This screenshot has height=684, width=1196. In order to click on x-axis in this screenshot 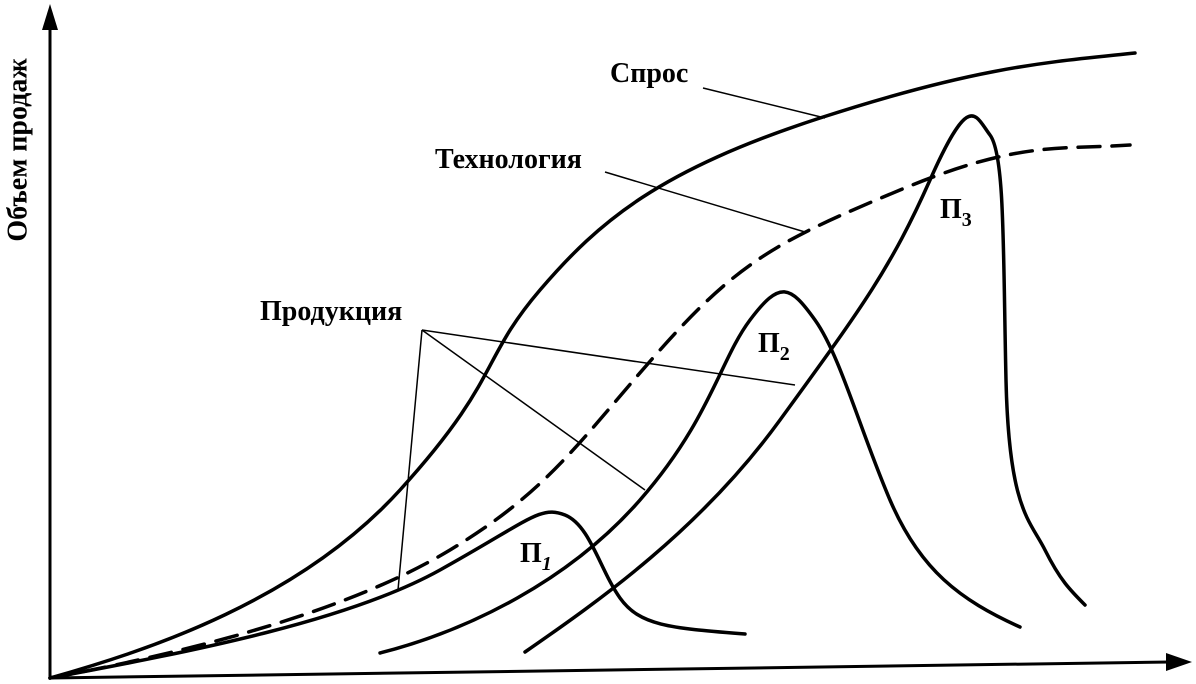, I will do `click(610, 670)`.